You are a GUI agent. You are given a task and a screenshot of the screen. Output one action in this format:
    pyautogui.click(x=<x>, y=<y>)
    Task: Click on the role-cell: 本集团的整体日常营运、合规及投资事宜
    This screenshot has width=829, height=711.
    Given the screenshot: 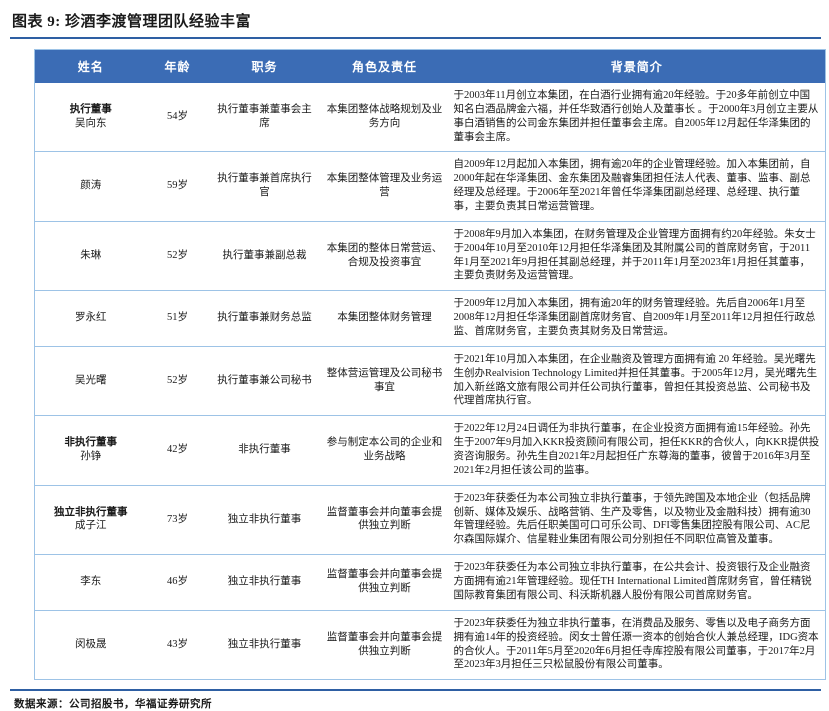 What is the action you would take?
    pyautogui.click(x=384, y=255)
    